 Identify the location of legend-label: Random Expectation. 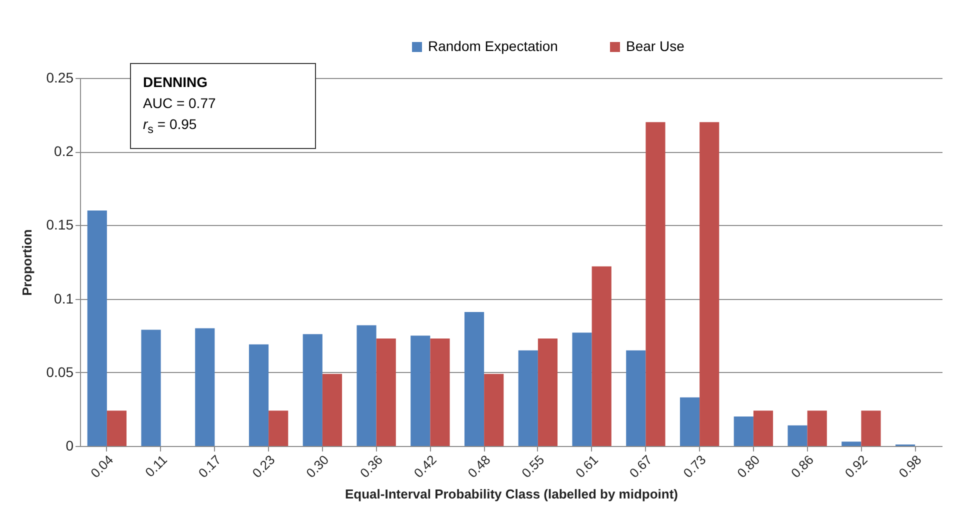
(493, 46).